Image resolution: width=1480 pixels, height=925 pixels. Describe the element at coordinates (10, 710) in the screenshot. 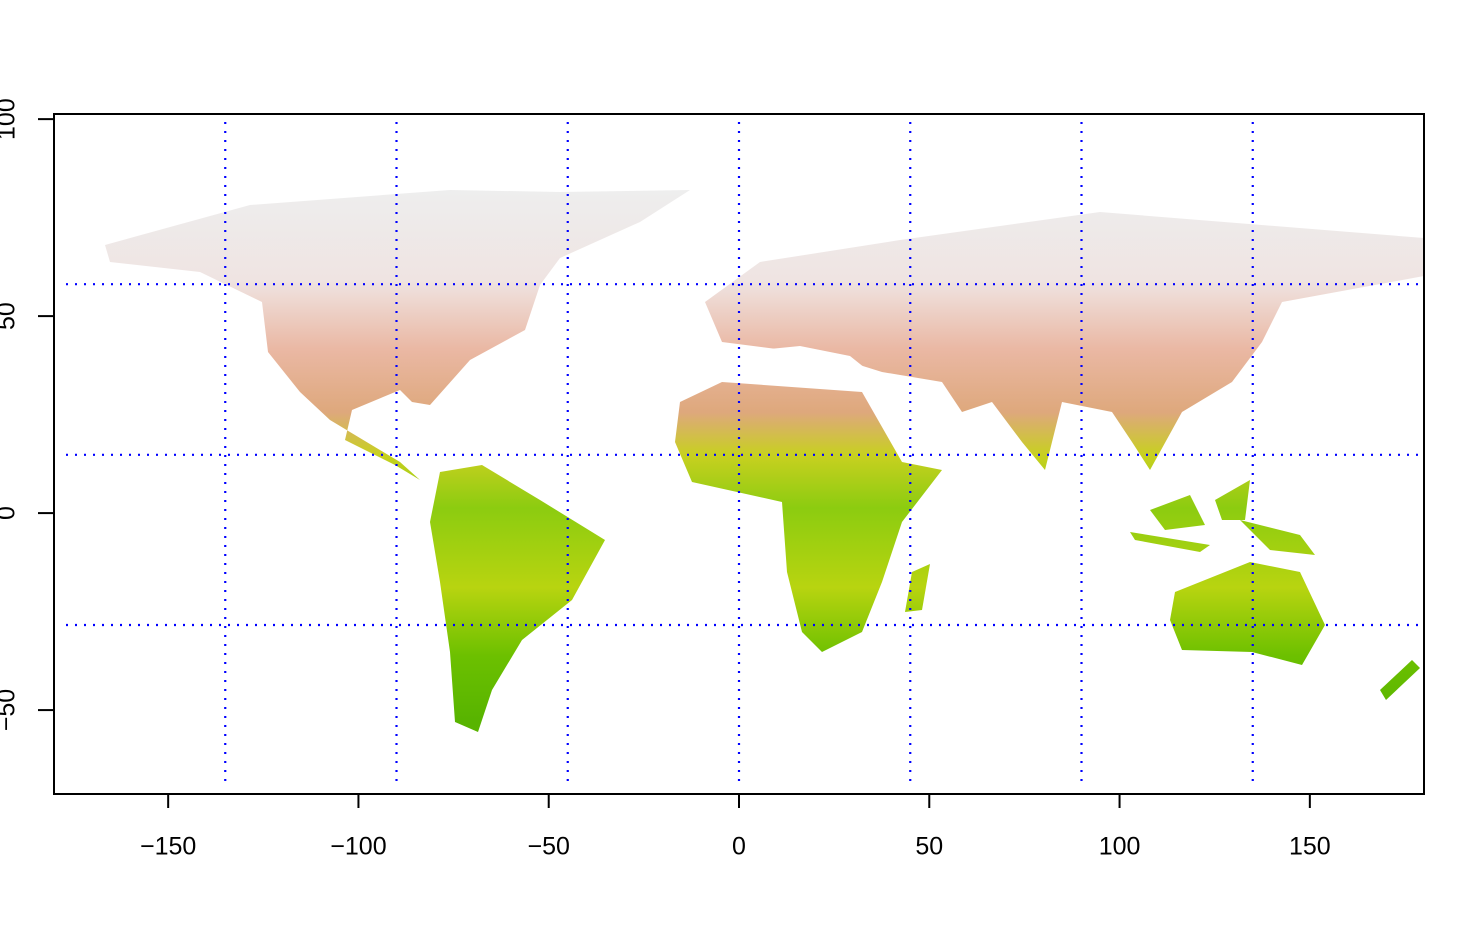

I see `y-tick-label: −50` at that location.